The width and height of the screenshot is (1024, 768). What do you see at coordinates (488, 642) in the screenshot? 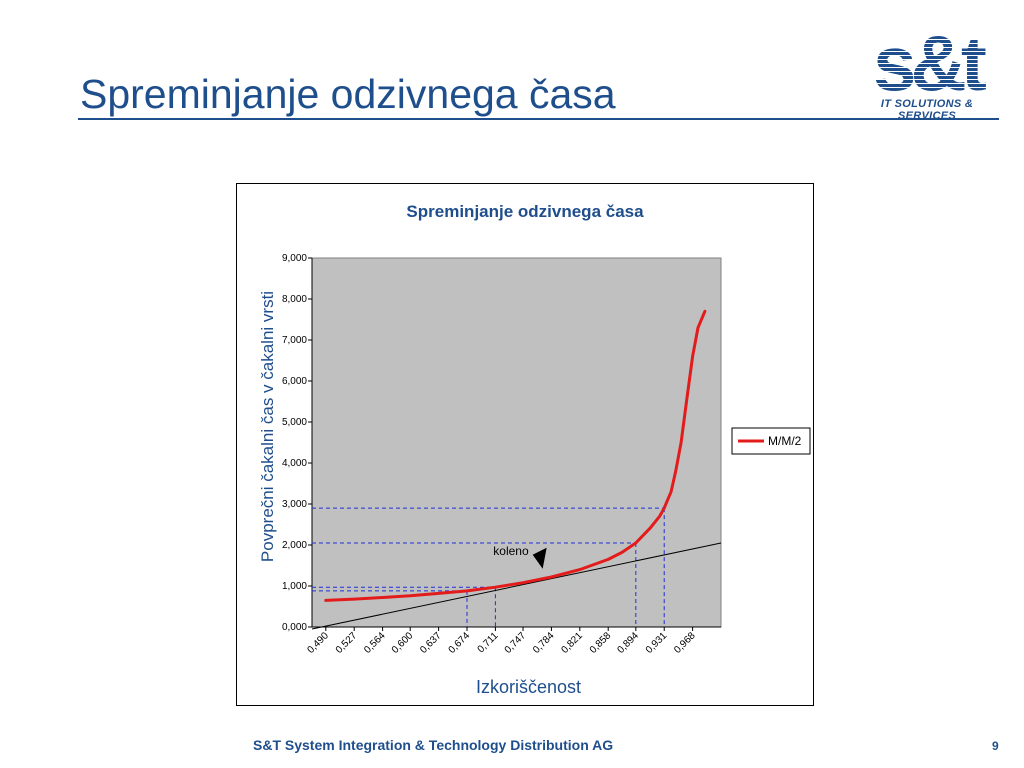
I see `x-tick-label: 0,711` at bounding box center [488, 642].